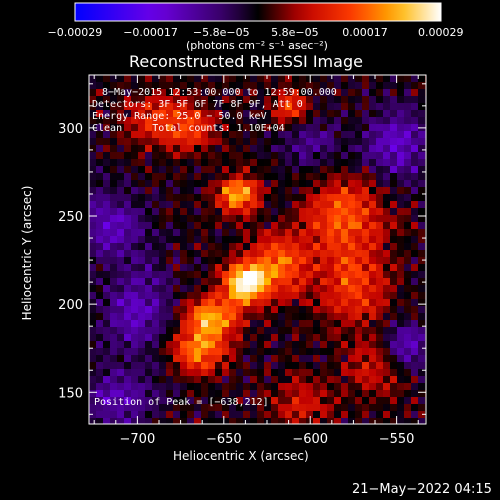 The width and height of the screenshot is (500, 500). What do you see at coordinates (138, 439) in the screenshot?
I see `x-tick-label: −700` at bounding box center [138, 439].